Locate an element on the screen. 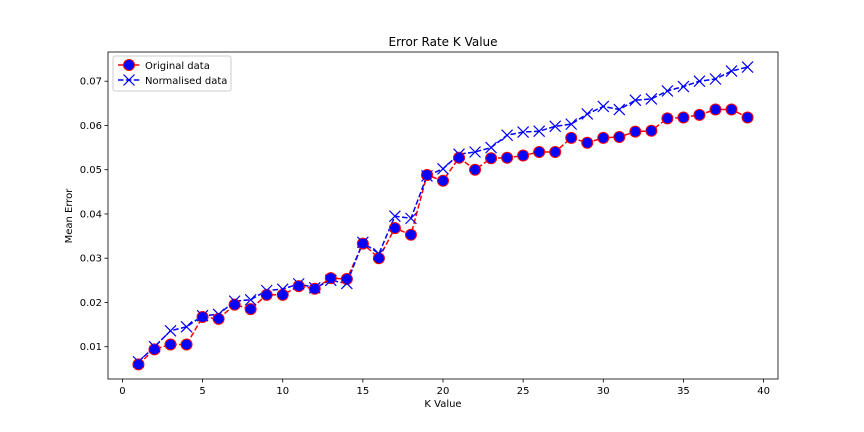 Image resolution: width=864 pixels, height=432 pixels. x-tick-label: 20 is located at coordinates (443, 391).